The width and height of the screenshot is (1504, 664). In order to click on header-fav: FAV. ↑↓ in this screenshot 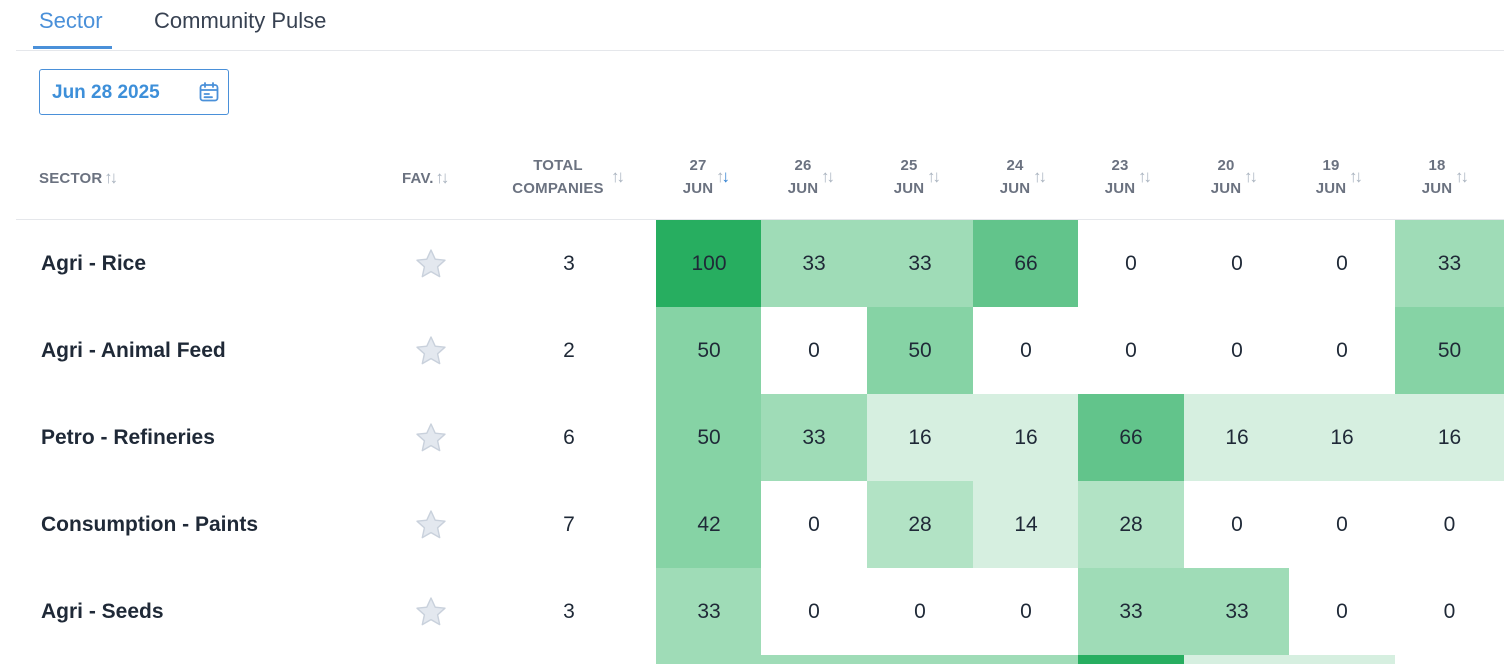, I will do `click(425, 177)`.